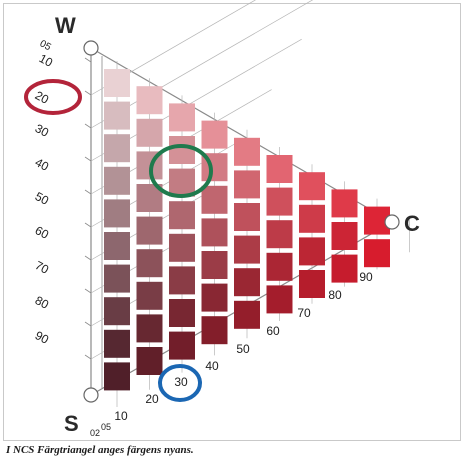 The width and height of the screenshot is (467, 463). What do you see at coordinates (392, 222) in the screenshot?
I see `chromatic-corner-marker` at bounding box center [392, 222].